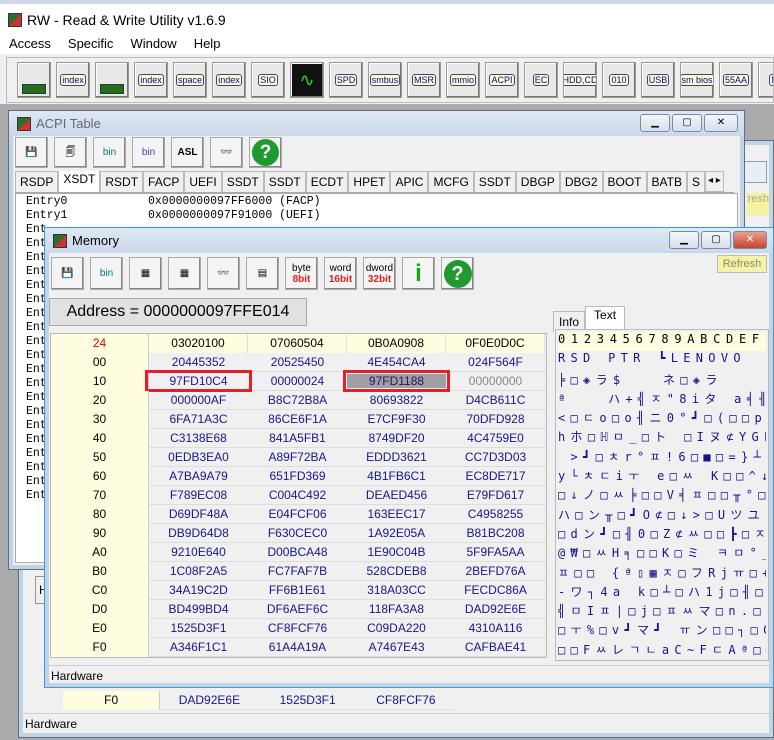 This screenshot has height=740, width=774. What do you see at coordinates (297, 514) in the screenshot?
I see `hex-cell: E04FCF06` at bounding box center [297, 514].